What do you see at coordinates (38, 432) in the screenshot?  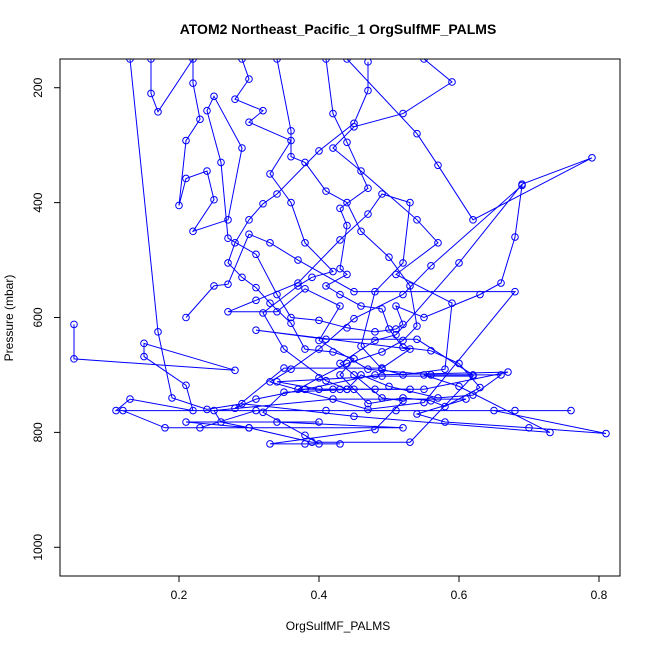 I see `y-tick-label: 800` at bounding box center [38, 432].